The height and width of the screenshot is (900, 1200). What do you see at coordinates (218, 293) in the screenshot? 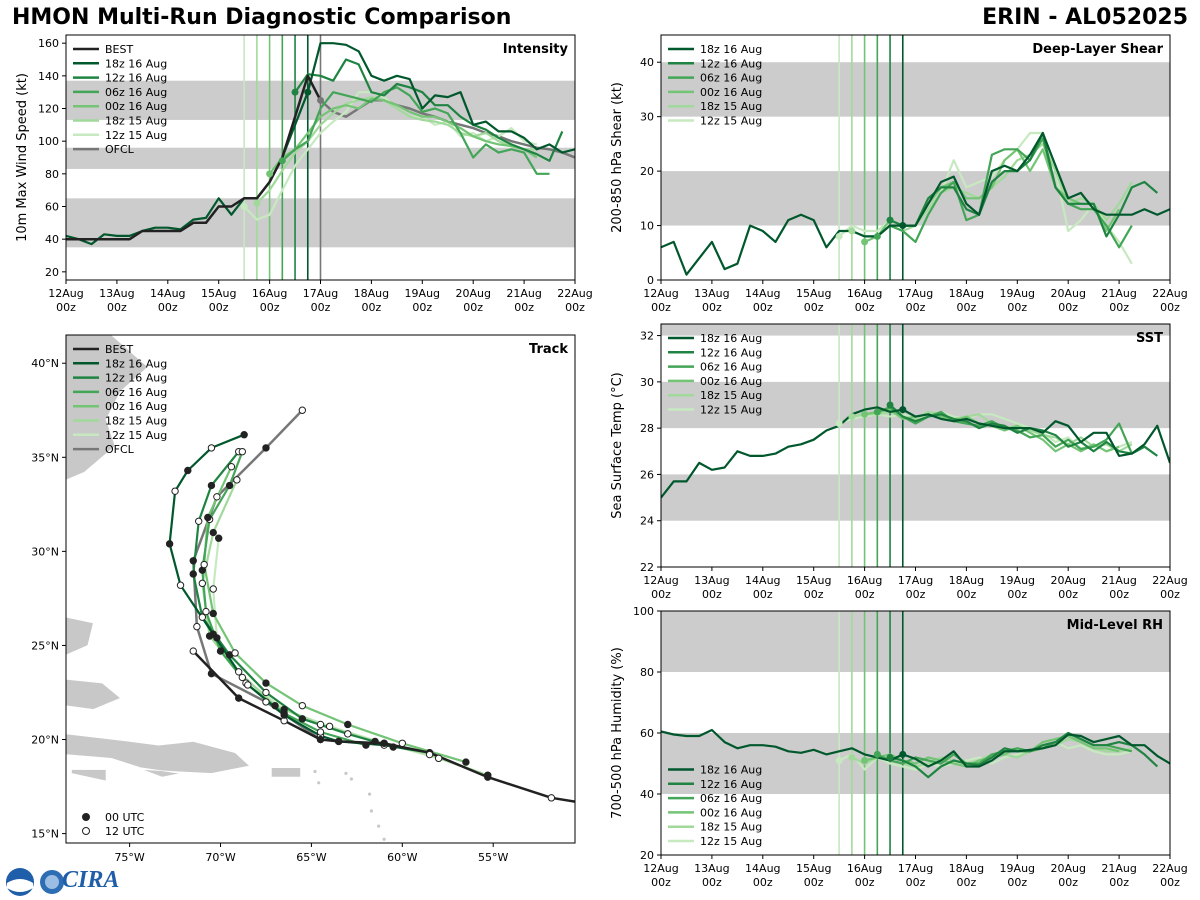
I see `intensity-xtick-label: 15Aug` at bounding box center [218, 293].